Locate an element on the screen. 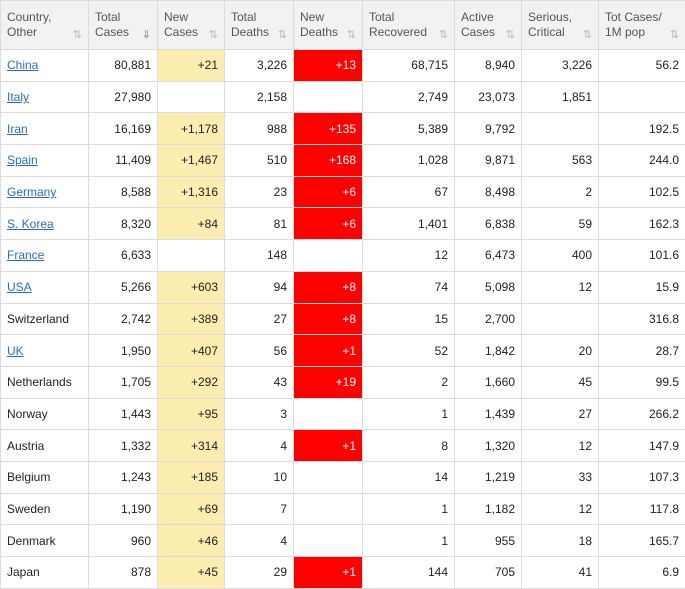 Image resolution: width=685 pixels, height=589 pixels. cell-country: UK is located at coordinates (45, 351).